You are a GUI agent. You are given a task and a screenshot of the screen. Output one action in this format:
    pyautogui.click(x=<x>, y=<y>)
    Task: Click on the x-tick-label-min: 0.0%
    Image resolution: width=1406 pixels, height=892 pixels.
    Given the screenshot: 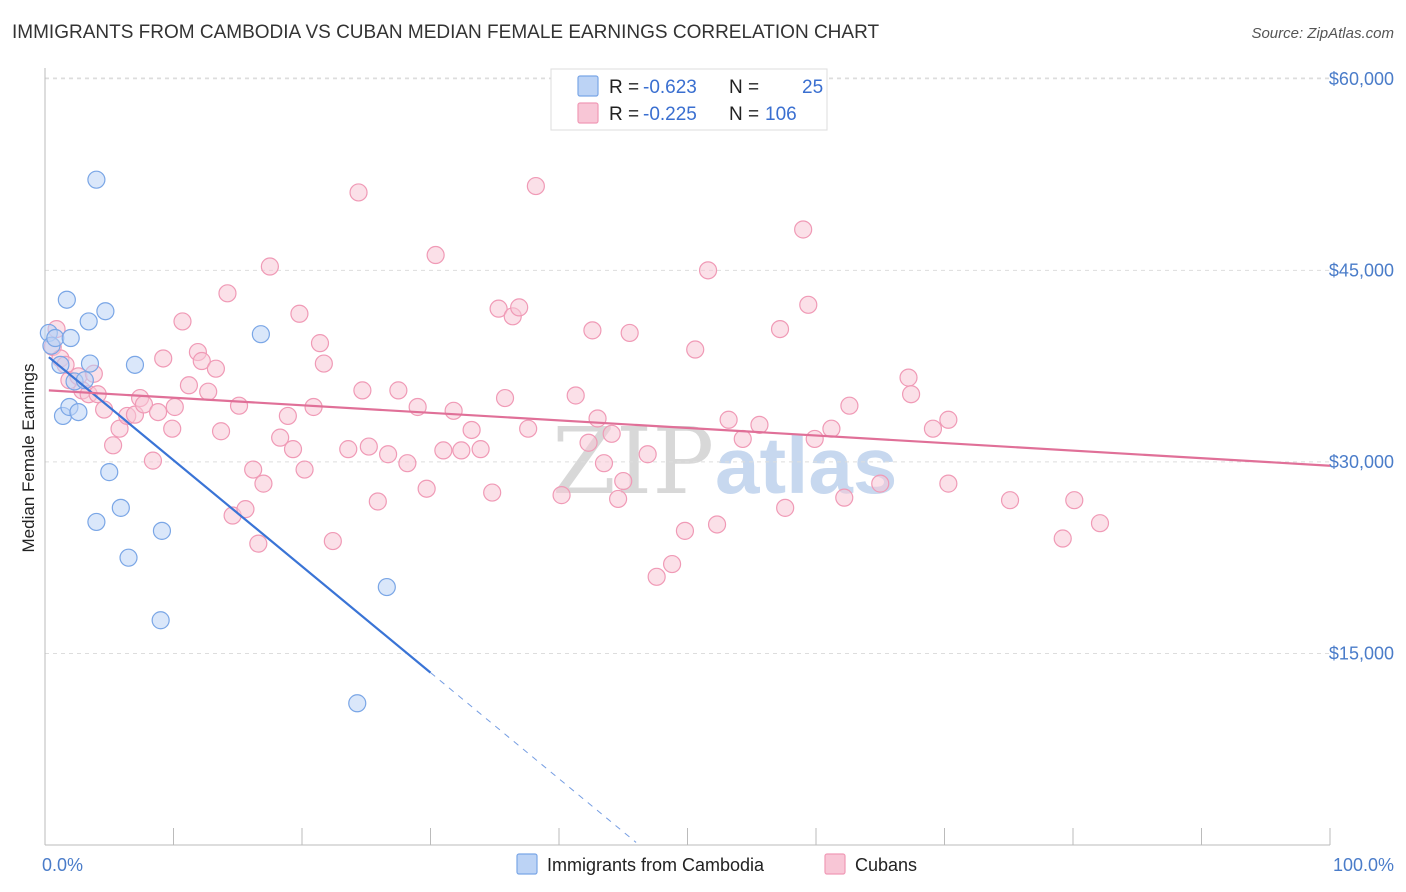 What is the action you would take?
    pyautogui.click(x=62, y=865)
    